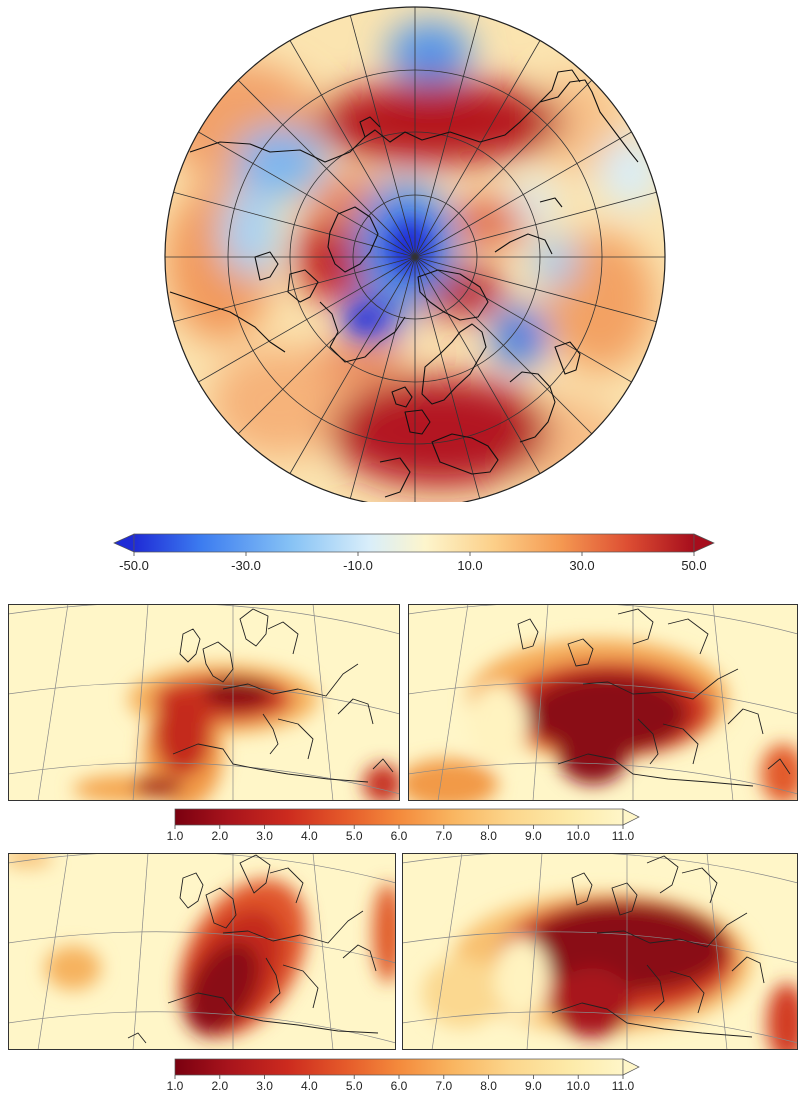 The image size is (800, 1094). What do you see at coordinates (443, 1086) in the screenshot?
I see `regional-colorbar-bottom-tick-label: 7.0` at bounding box center [443, 1086].